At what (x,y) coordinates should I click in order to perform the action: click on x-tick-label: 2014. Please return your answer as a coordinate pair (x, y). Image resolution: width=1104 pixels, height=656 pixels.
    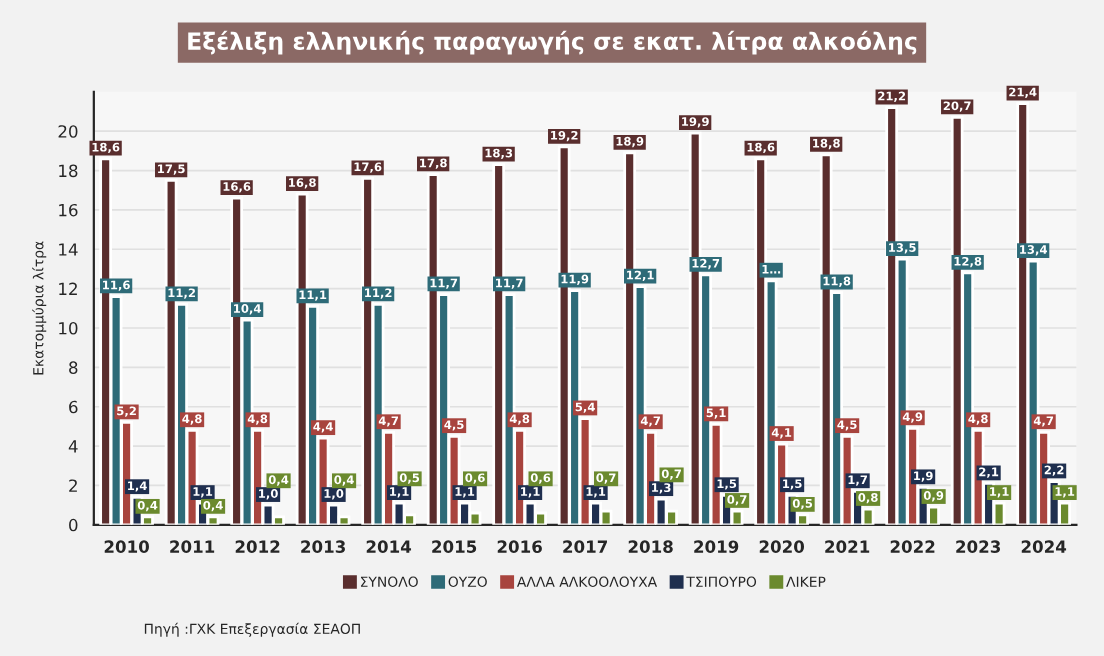
    Looking at the image, I should click on (389, 546).